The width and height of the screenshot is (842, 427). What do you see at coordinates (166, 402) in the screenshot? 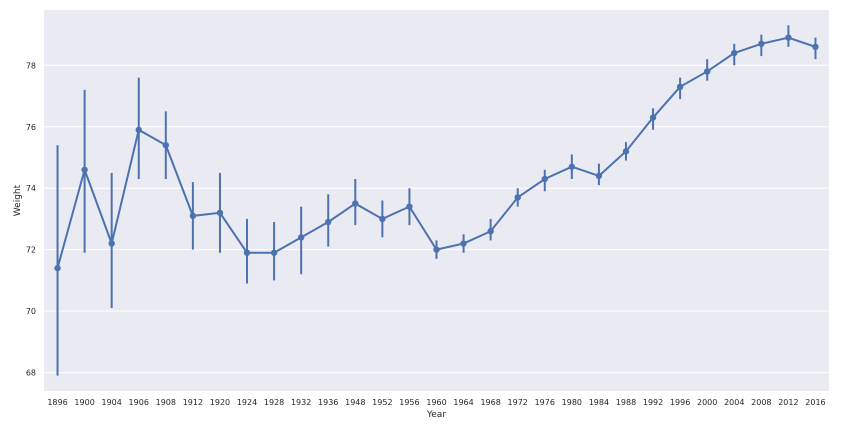
I see `x-tick-label: 1908` at bounding box center [166, 402].